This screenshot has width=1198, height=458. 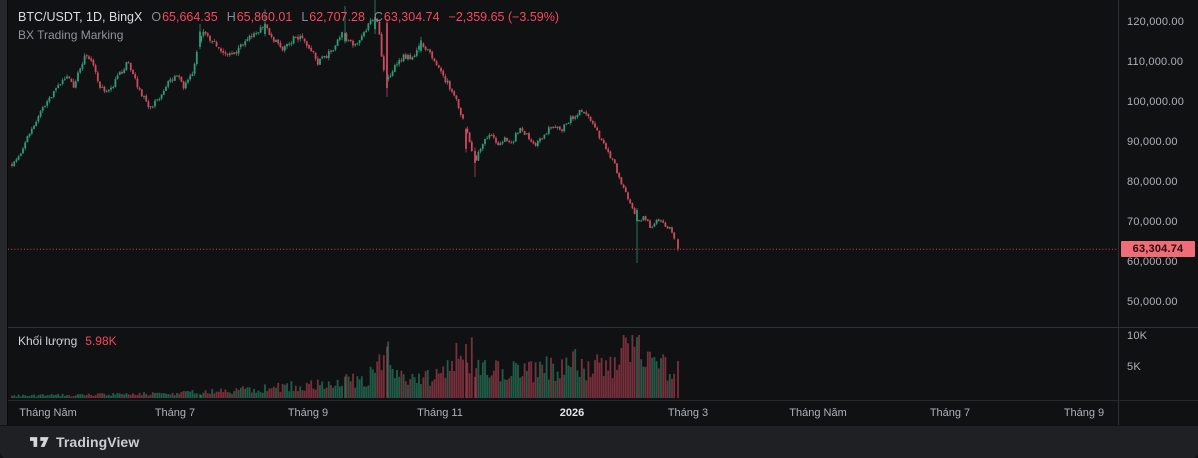 What do you see at coordinates (71, 35) in the screenshot?
I see `indicator-legend-item: BX Trading Marking` at bounding box center [71, 35].